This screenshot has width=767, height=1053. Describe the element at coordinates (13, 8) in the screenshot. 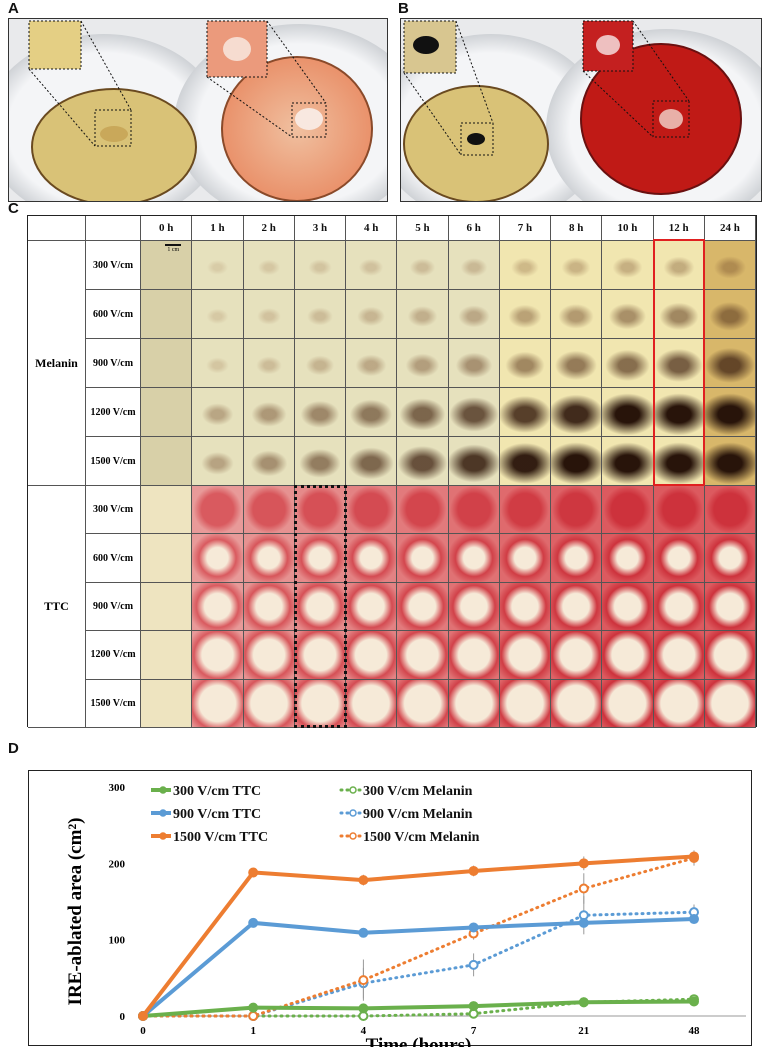

I see `panel-label-a: A` at that location.